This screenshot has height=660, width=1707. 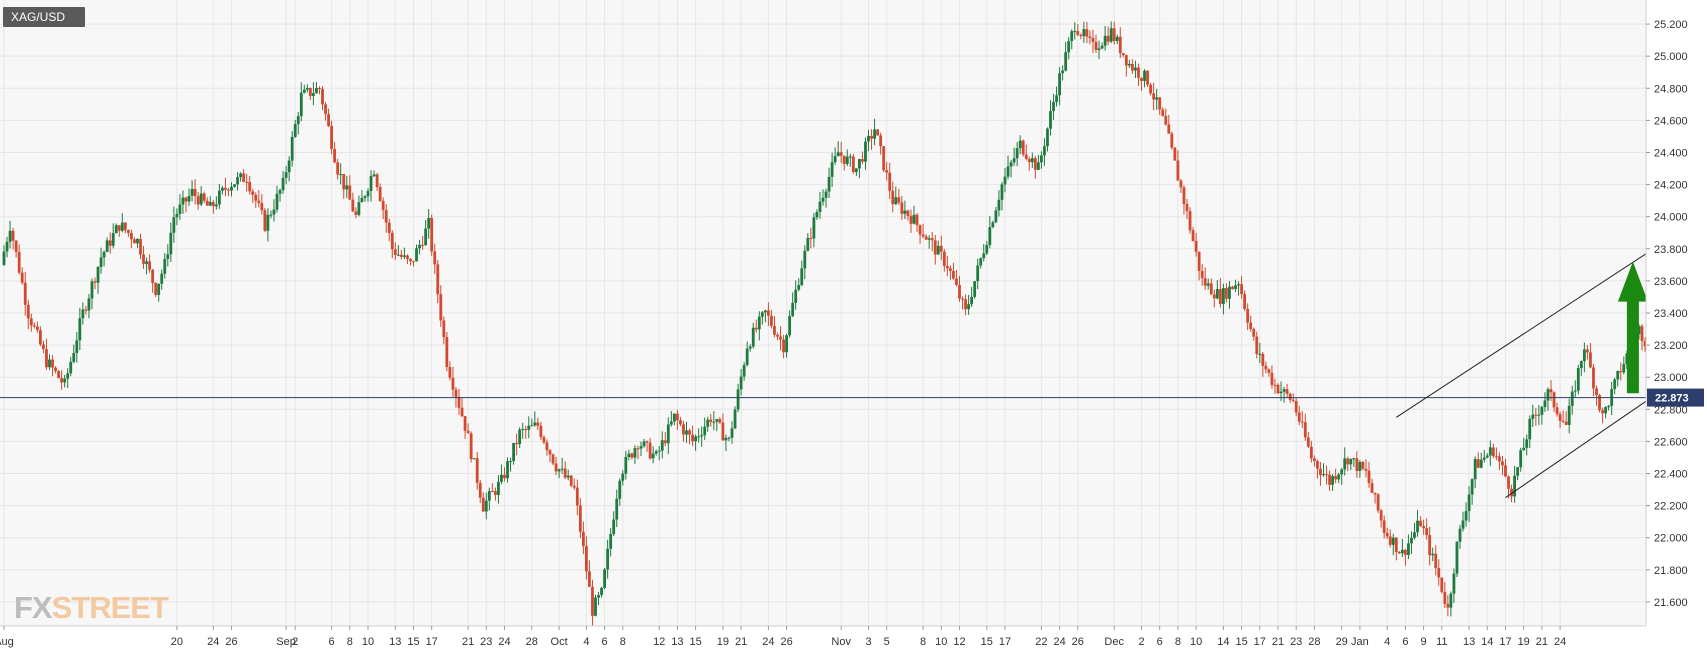 I want to click on price-axis-background, so click(x=1676, y=313).